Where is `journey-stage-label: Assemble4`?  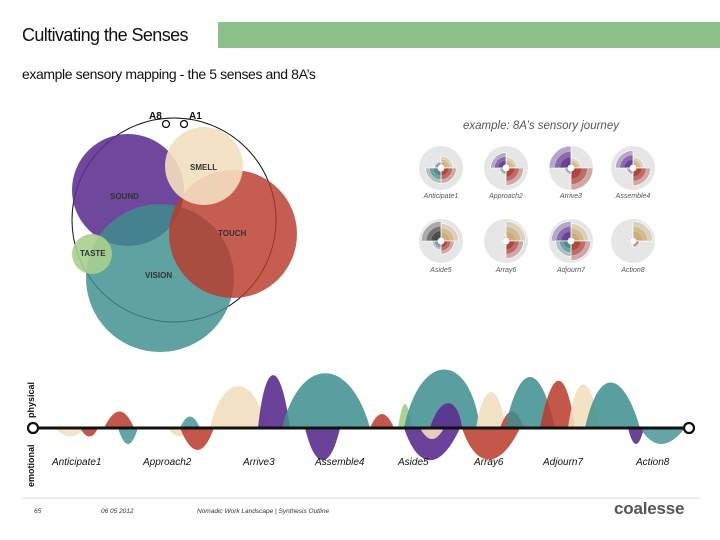
journey-stage-label: Assemble4 is located at coordinates (633, 196).